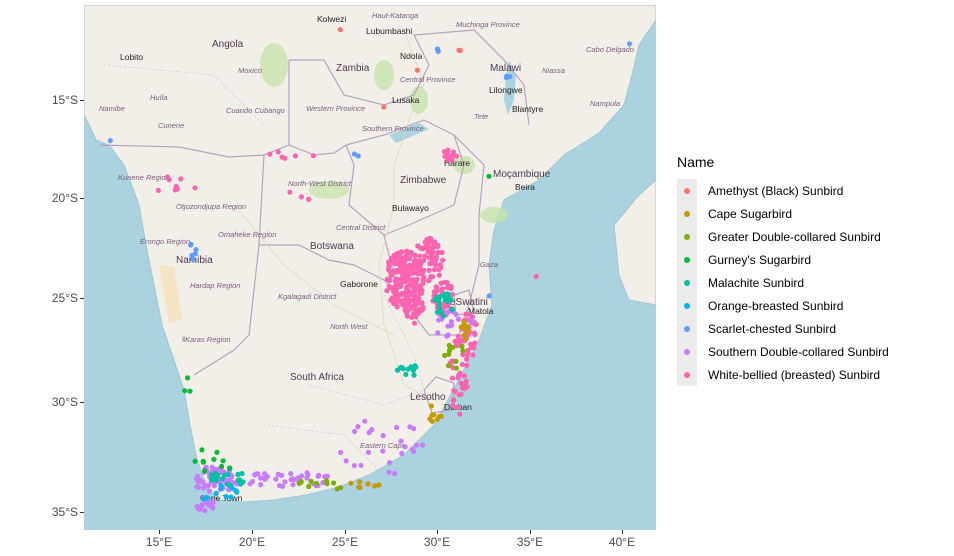 The image size is (954, 556). What do you see at coordinates (221, 498) in the screenshot?
I see `city-label: Cape Town` at bounding box center [221, 498].